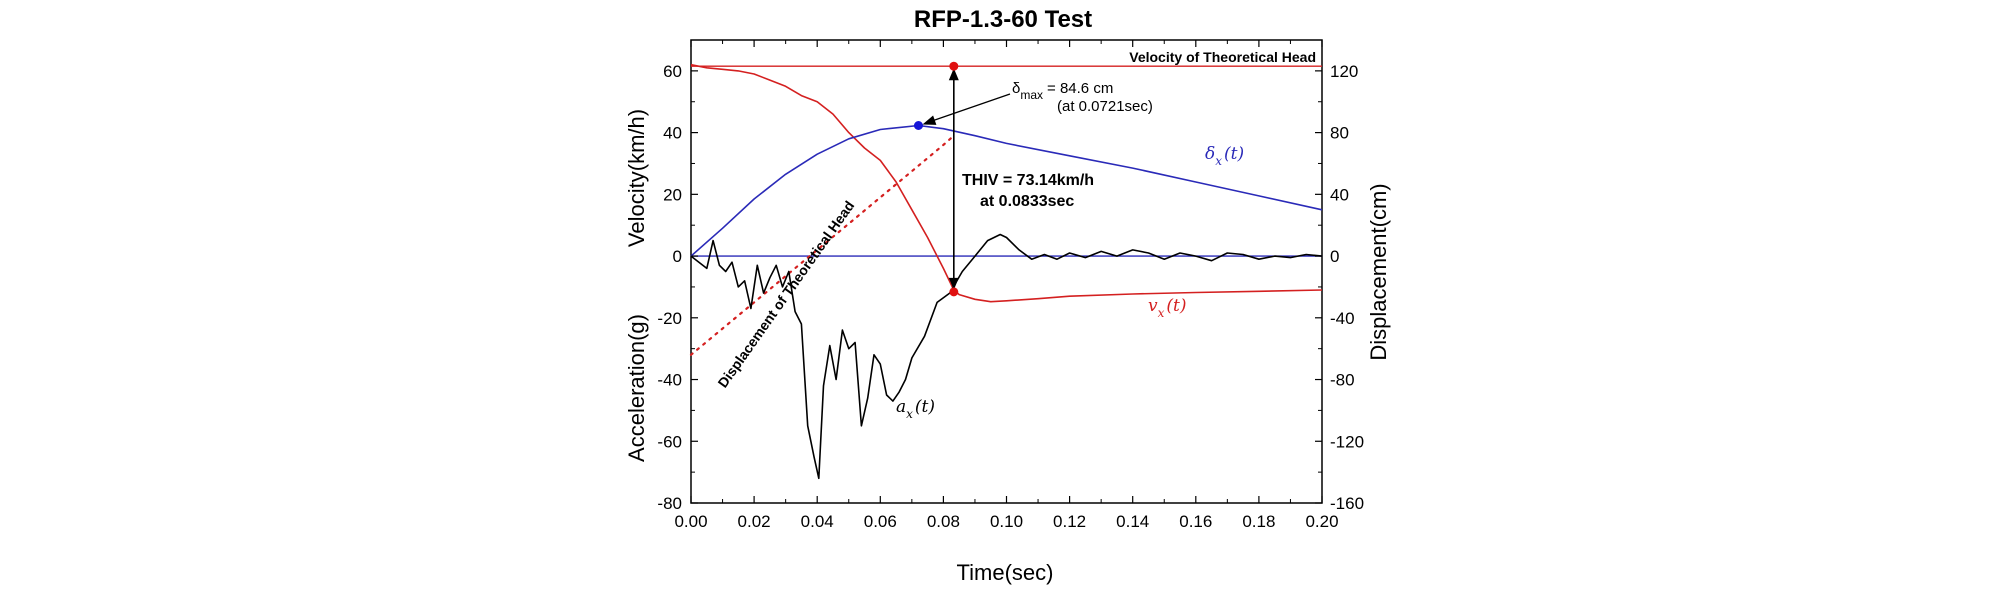 The width and height of the screenshot is (2008, 591). Describe the element at coordinates (880, 521) in the screenshot. I see `x-tick-label: 0.06` at that location.